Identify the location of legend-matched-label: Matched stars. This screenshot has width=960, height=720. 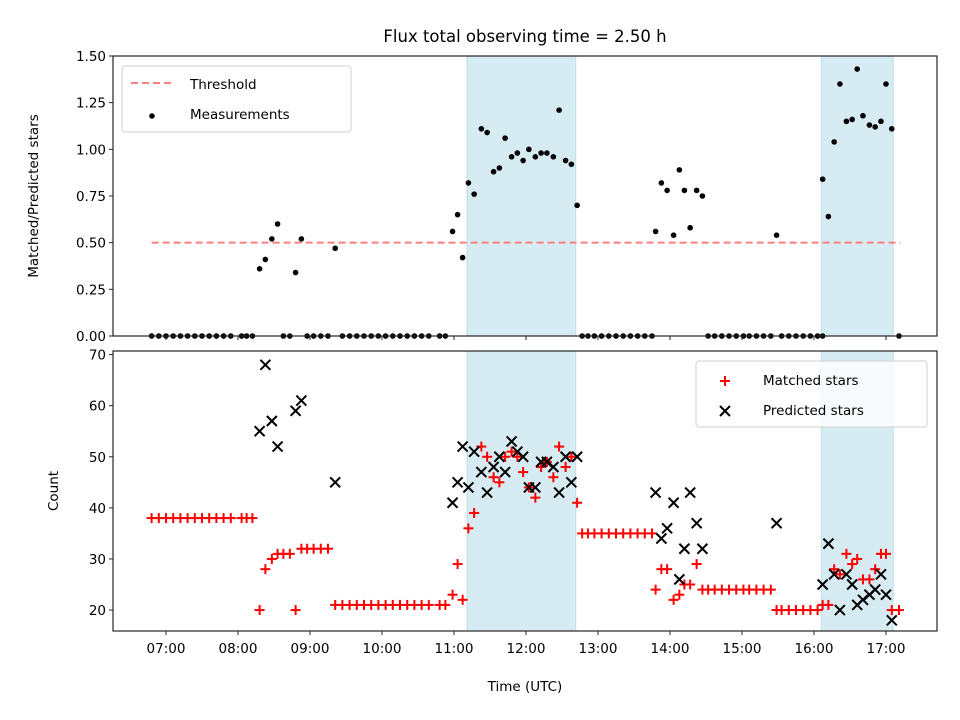
(811, 381).